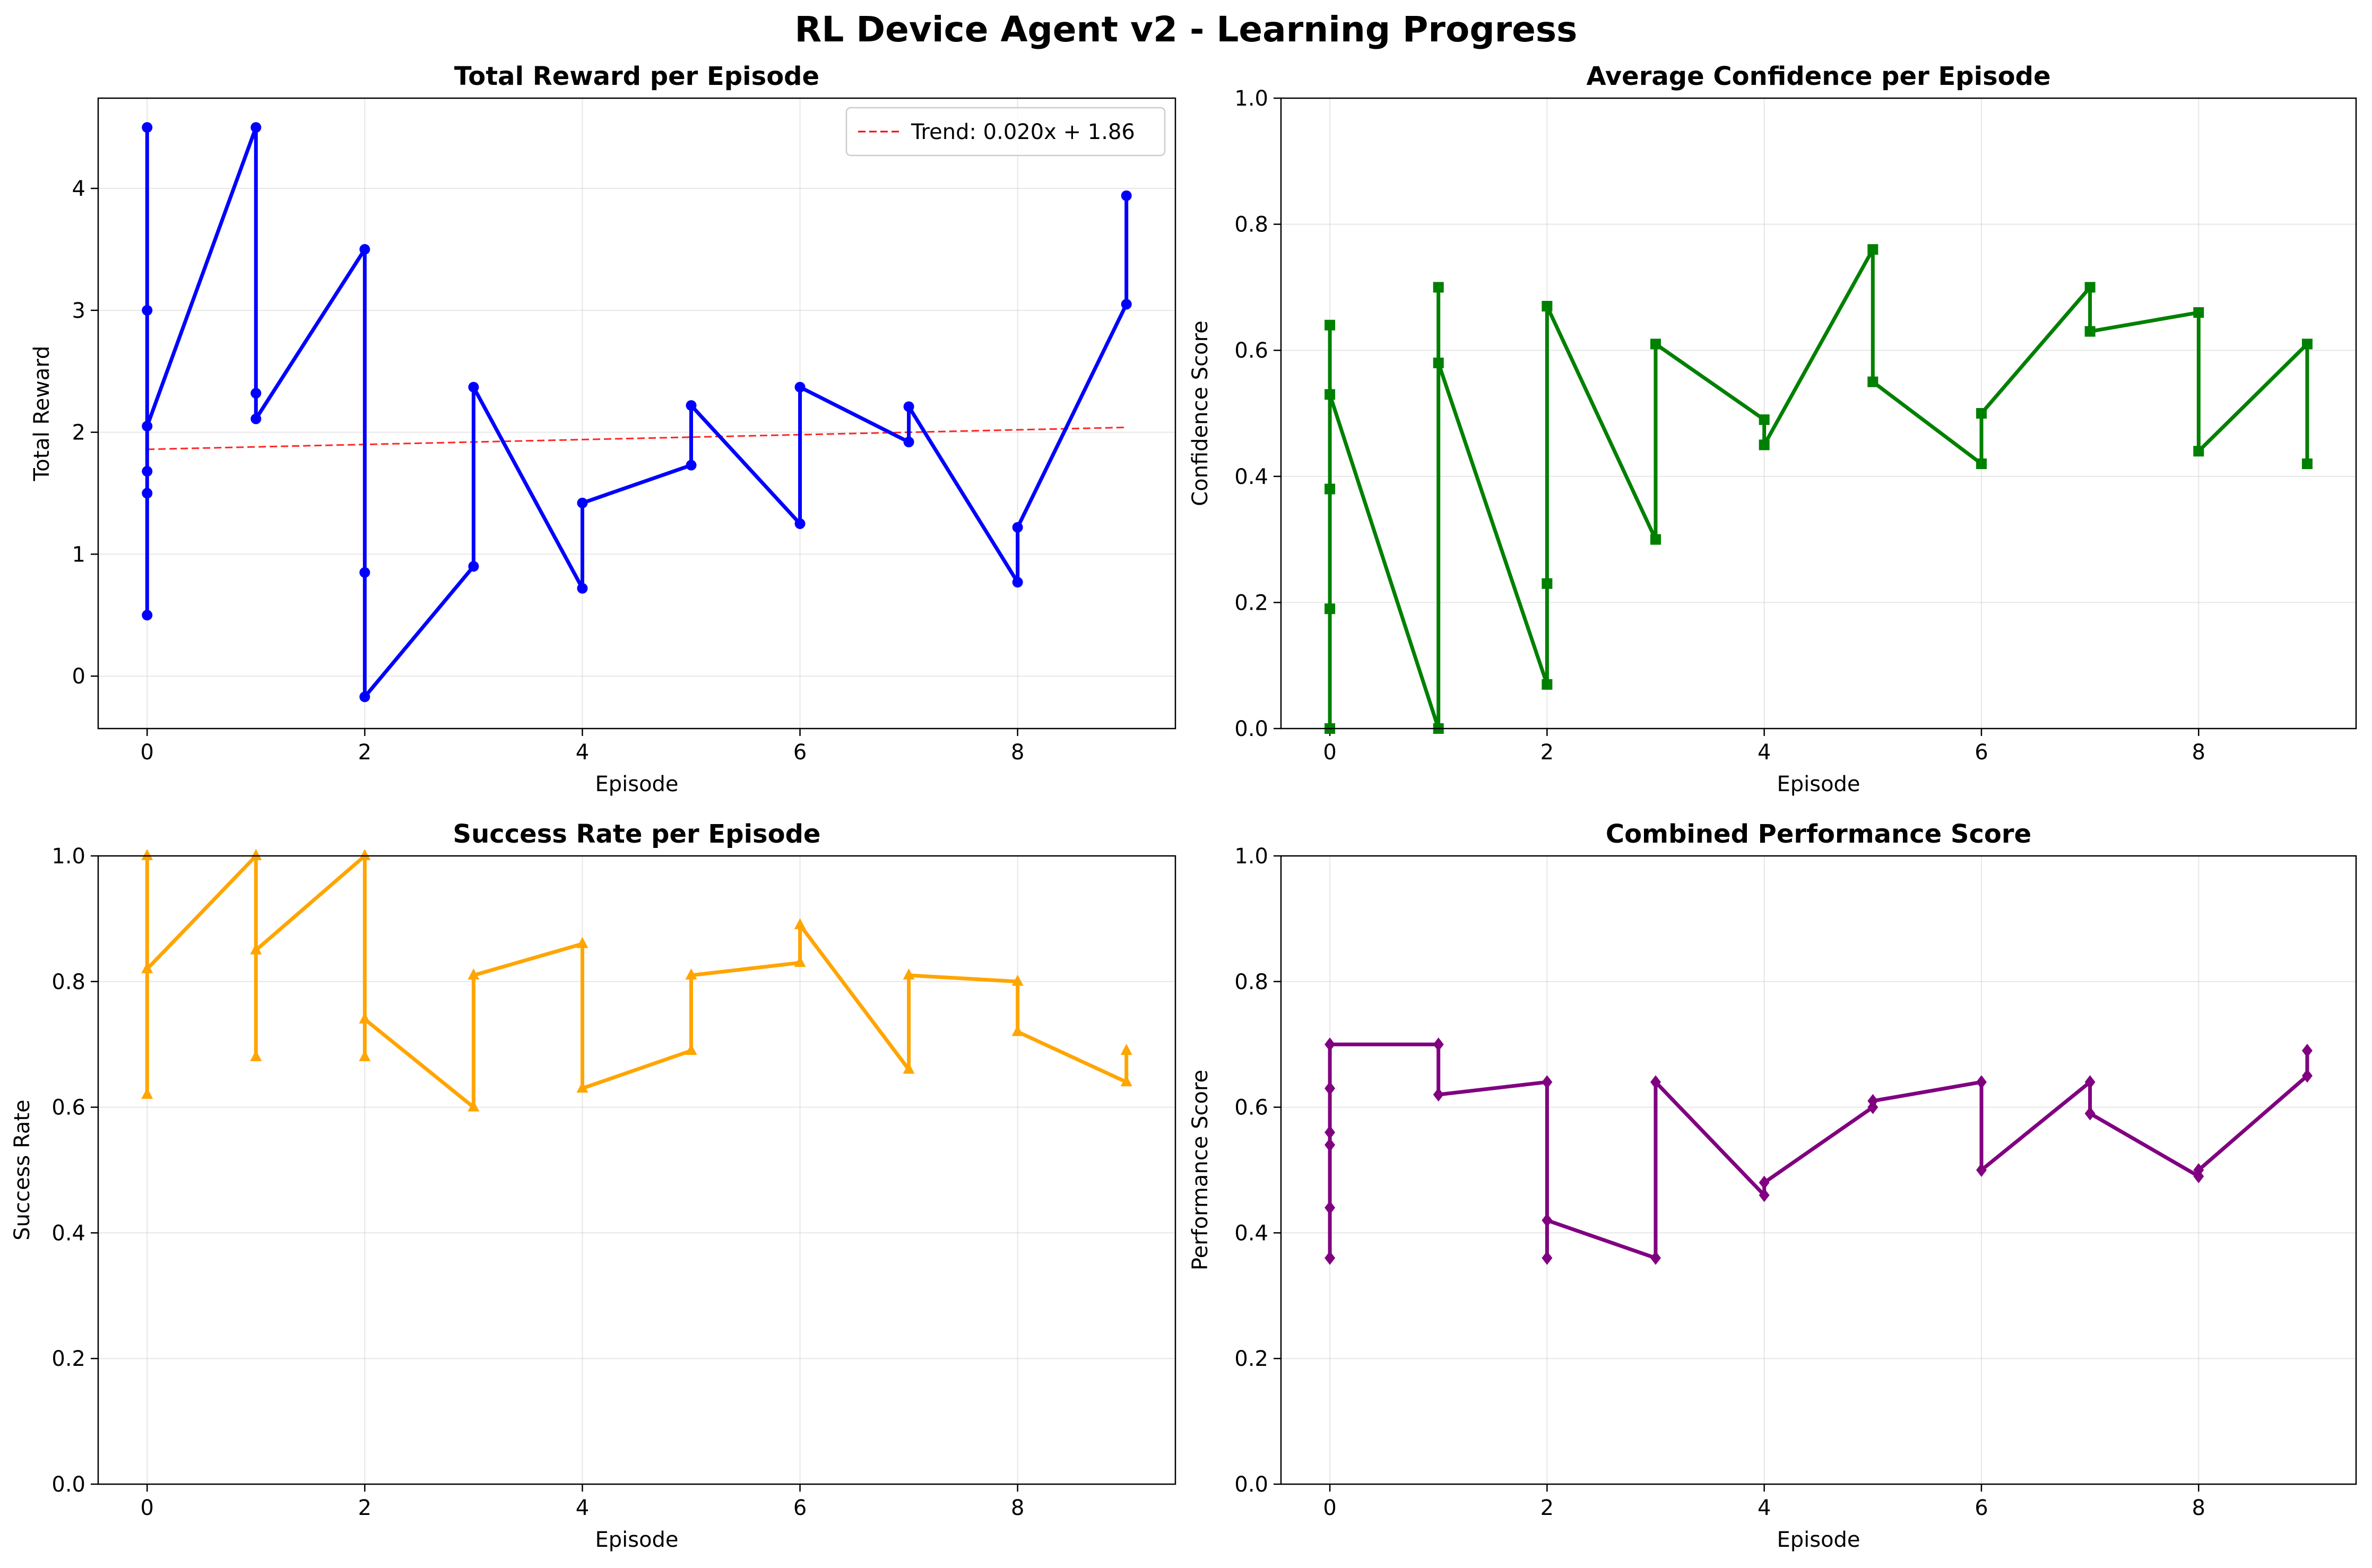  Describe the element at coordinates (78, 676) in the screenshot. I see `y-tick-label: 0` at that location.